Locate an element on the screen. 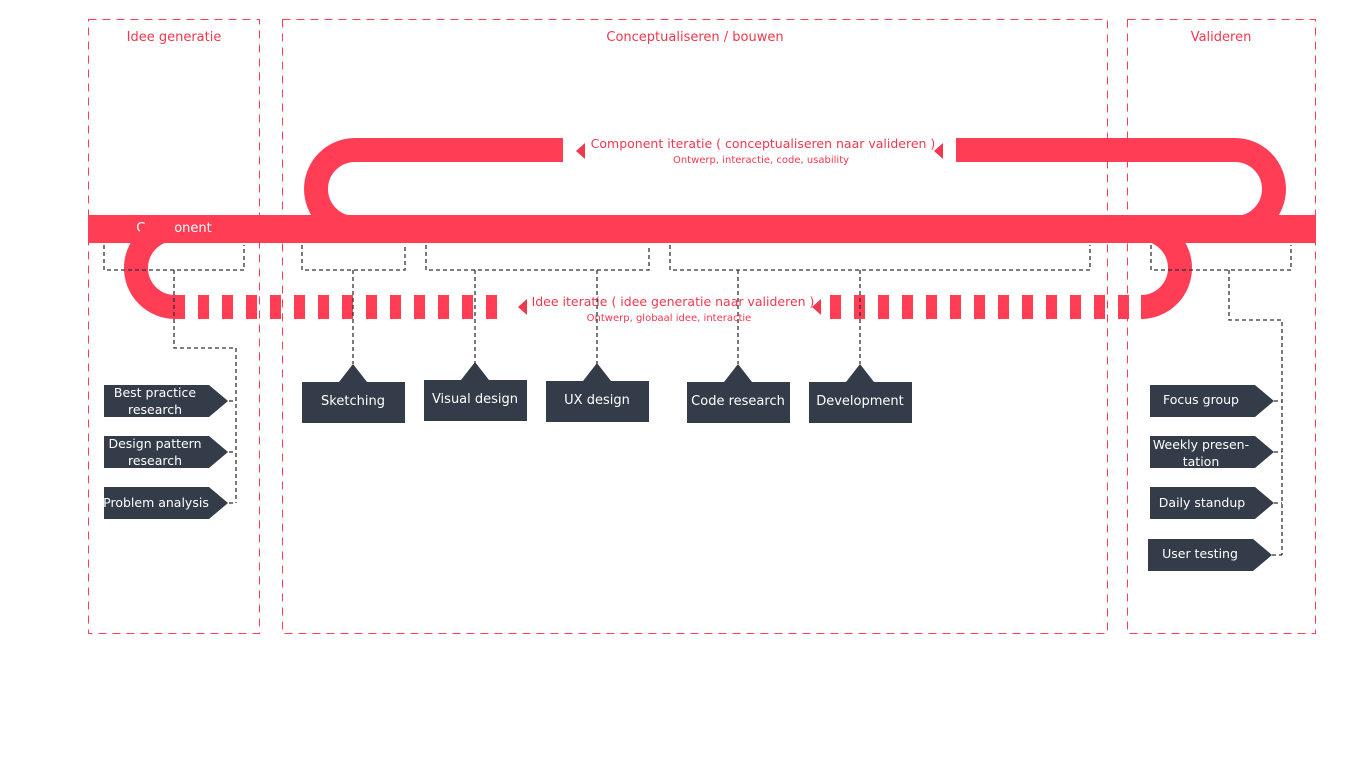 The image size is (1366, 768). middle-task-development: Development is located at coordinates (860, 393).